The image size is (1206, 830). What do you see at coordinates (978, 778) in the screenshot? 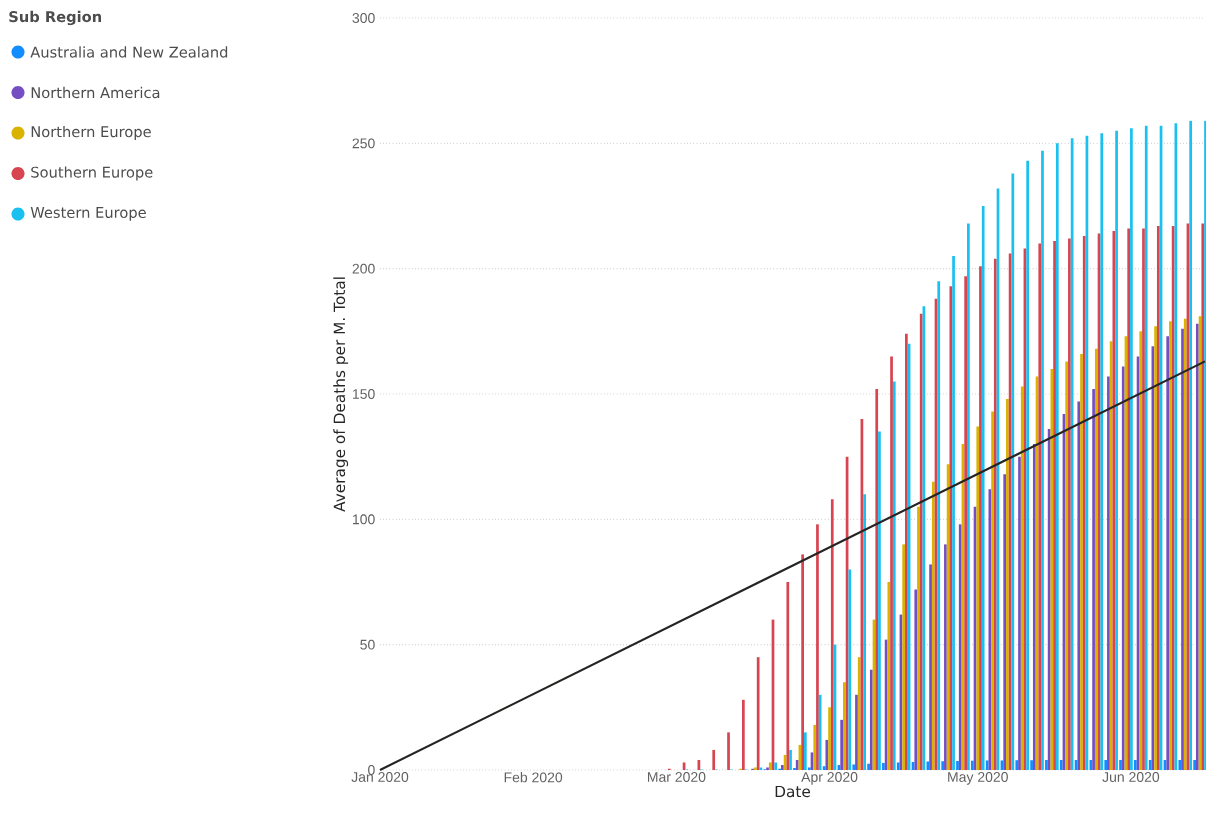
I see `x-tick-label: May 2020` at bounding box center [978, 778].